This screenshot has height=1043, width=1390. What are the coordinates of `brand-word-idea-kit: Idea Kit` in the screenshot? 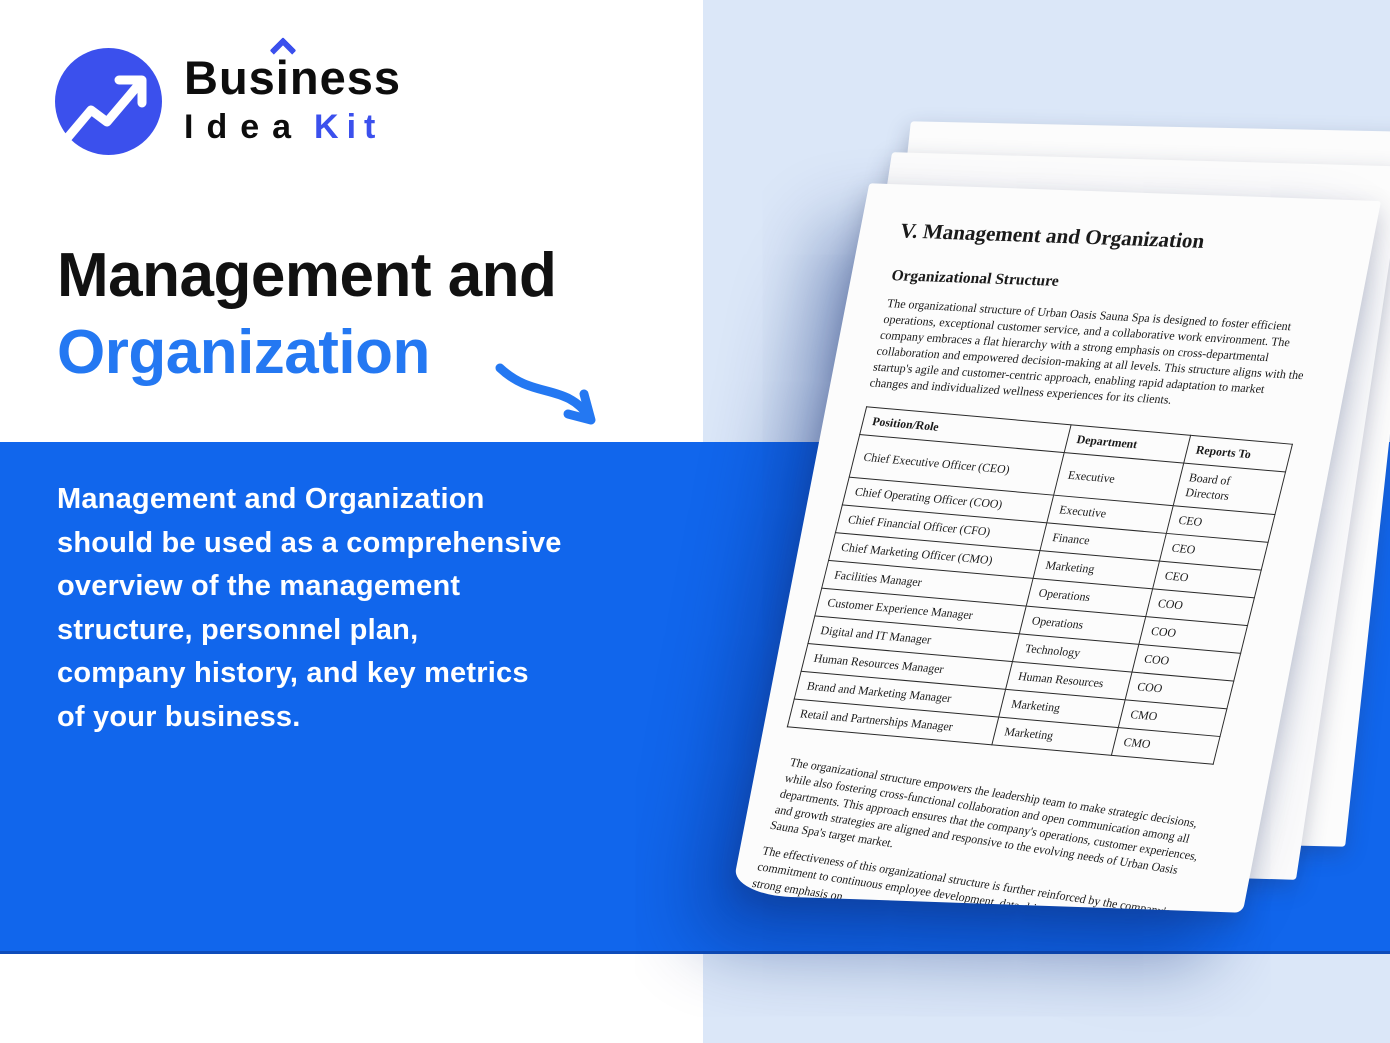 It's located at (292, 127).